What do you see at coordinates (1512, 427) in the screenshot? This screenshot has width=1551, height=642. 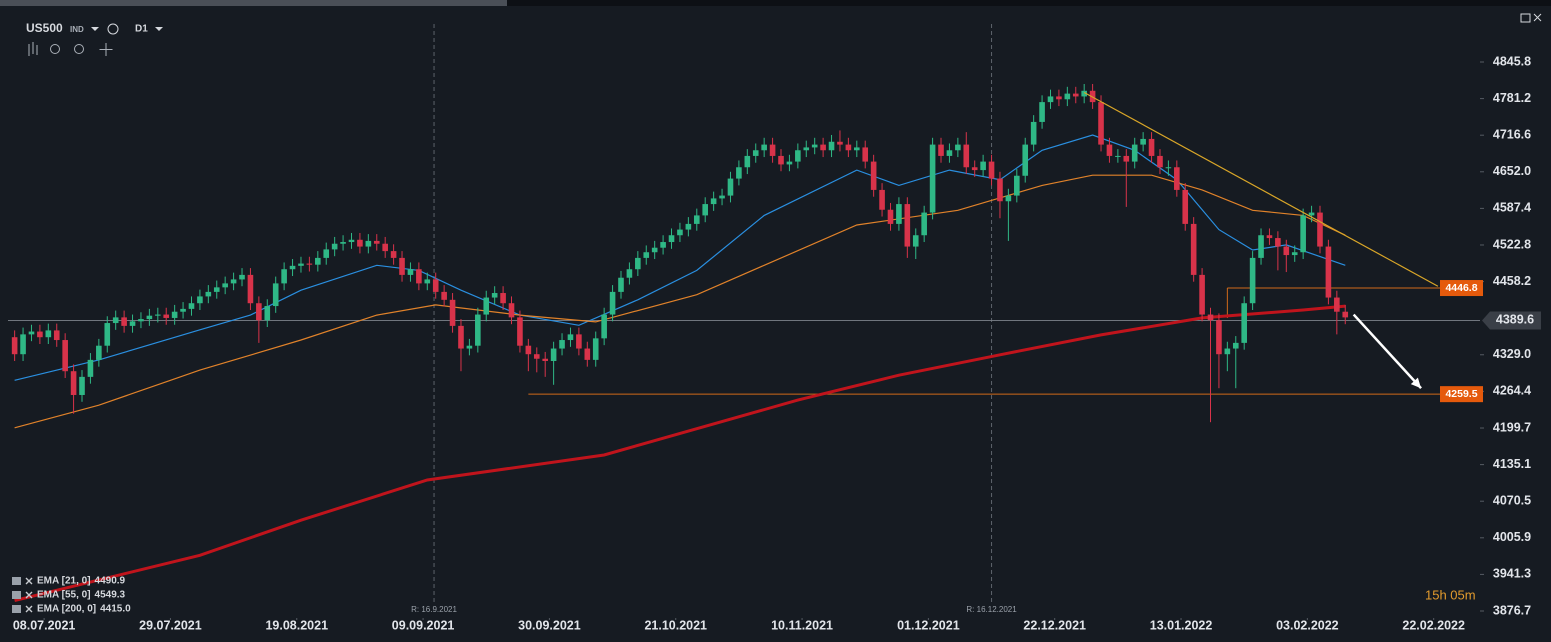 I see `y-tick-label: 4199.7` at bounding box center [1512, 427].